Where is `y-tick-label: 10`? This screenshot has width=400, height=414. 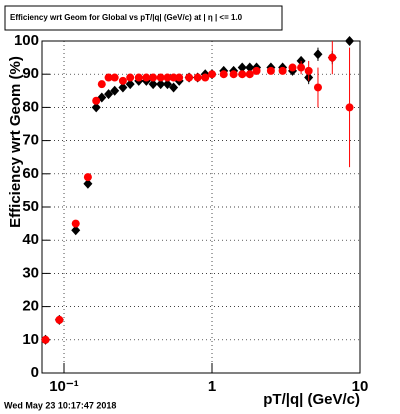
y-tick-label: 10 is located at coordinates (30, 339).